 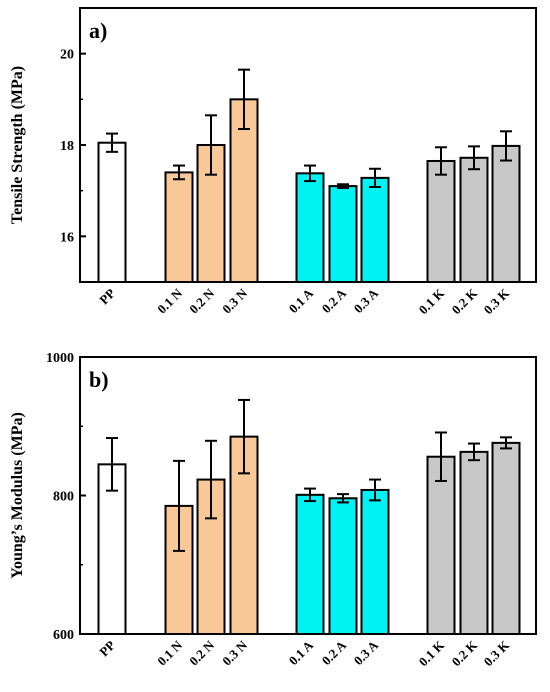 I want to click on y-tick-label: 600, so click(x=63, y=635).